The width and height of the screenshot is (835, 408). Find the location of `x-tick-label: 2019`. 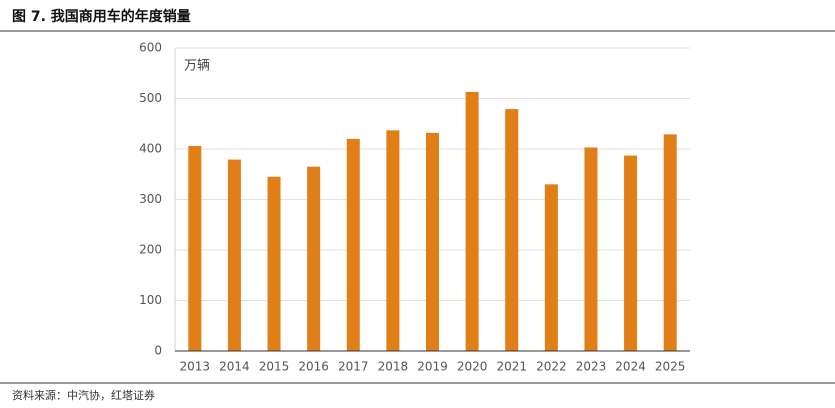

x-tick-label: 2019 is located at coordinates (432, 367).